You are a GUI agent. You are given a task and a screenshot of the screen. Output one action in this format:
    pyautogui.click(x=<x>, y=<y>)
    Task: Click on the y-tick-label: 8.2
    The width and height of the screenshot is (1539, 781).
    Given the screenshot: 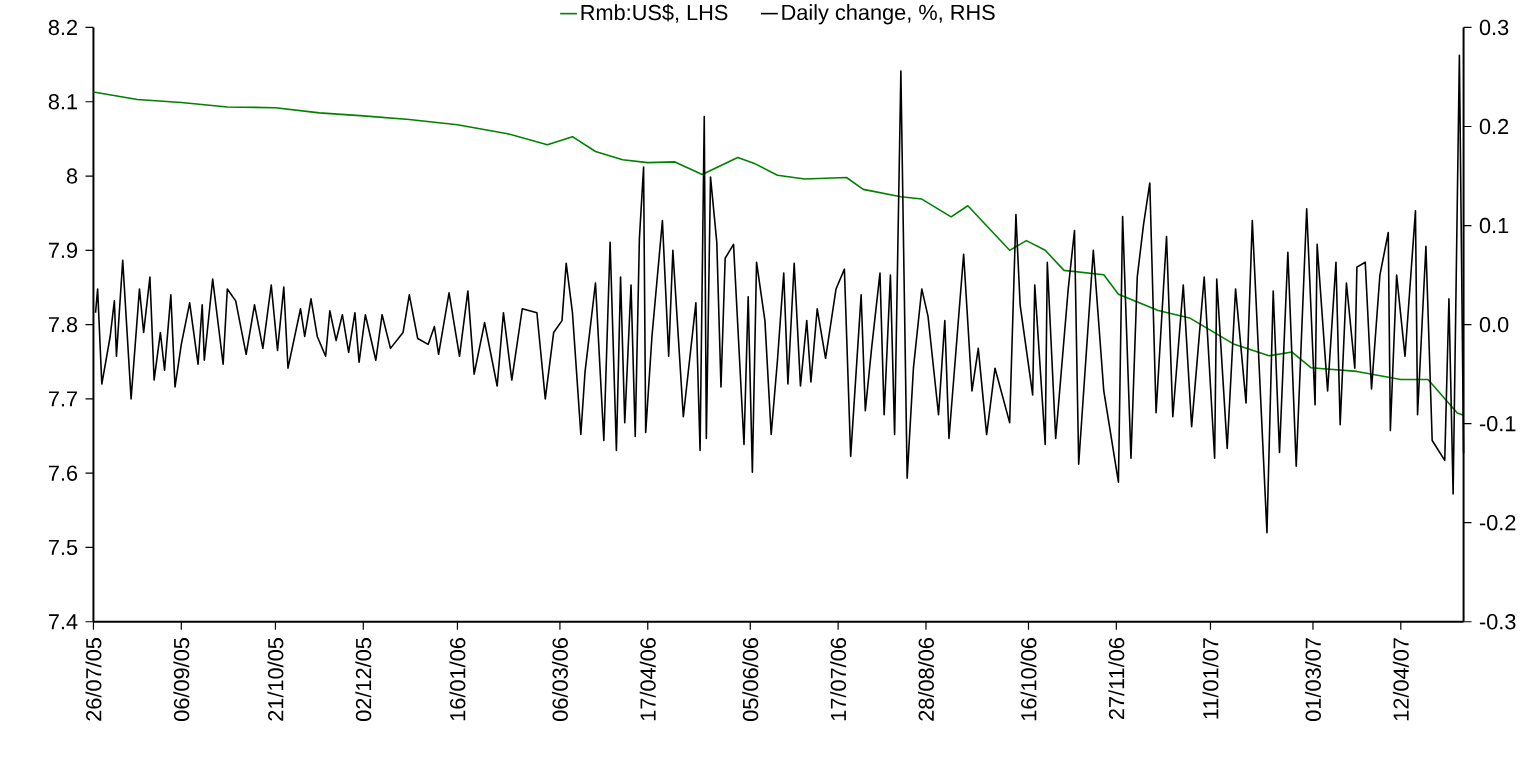 What is the action you would take?
    pyautogui.click(x=62, y=28)
    